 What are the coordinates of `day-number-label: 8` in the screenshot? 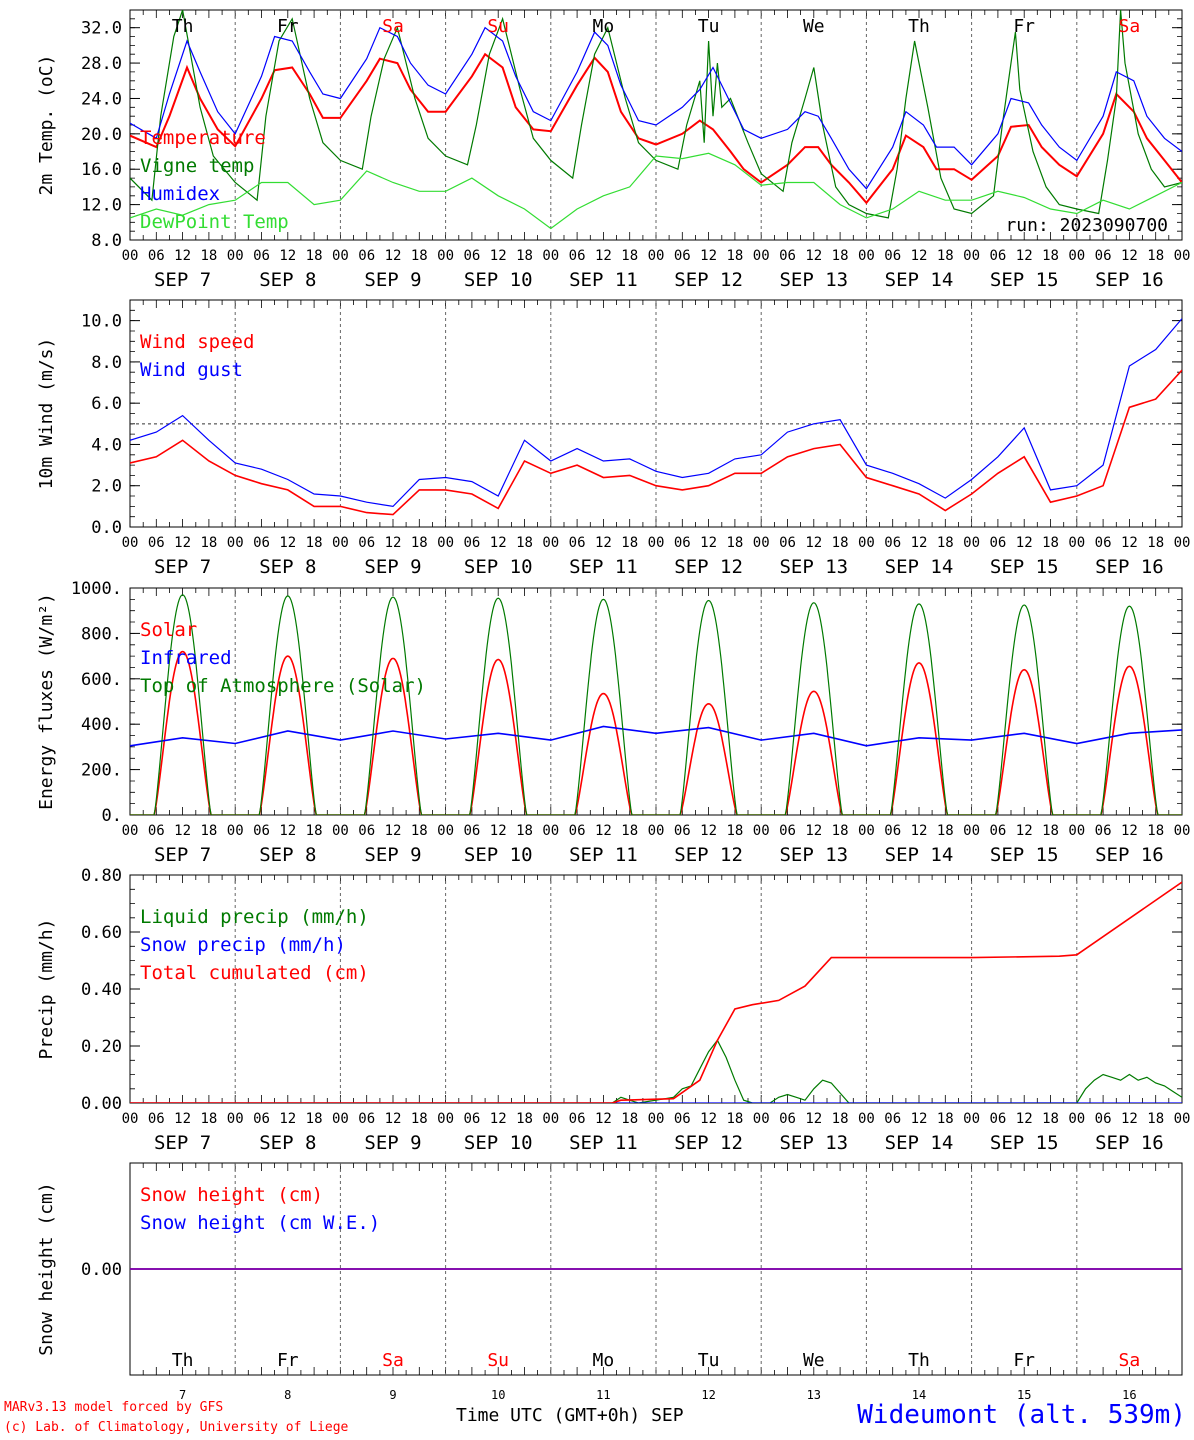 It's located at (287, 1395).